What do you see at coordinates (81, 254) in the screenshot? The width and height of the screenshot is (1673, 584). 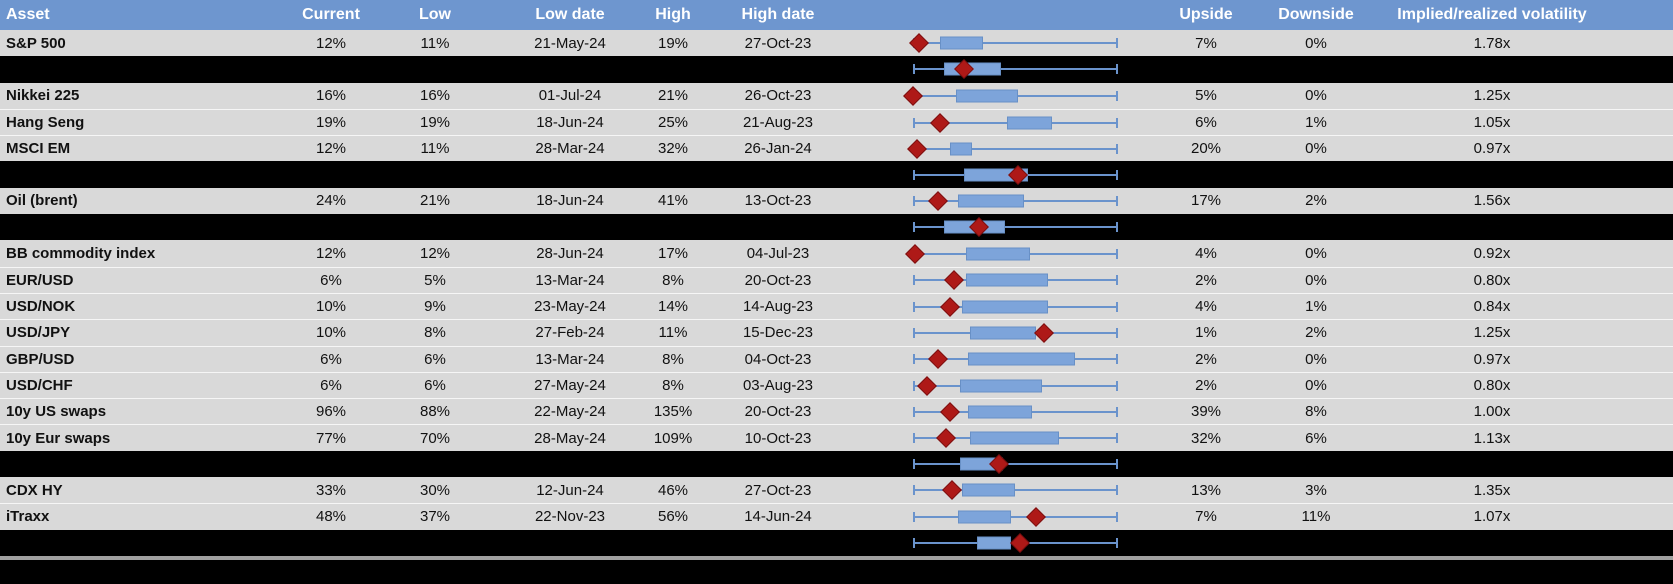 I see `asset-name: BB commodity index` at bounding box center [81, 254].